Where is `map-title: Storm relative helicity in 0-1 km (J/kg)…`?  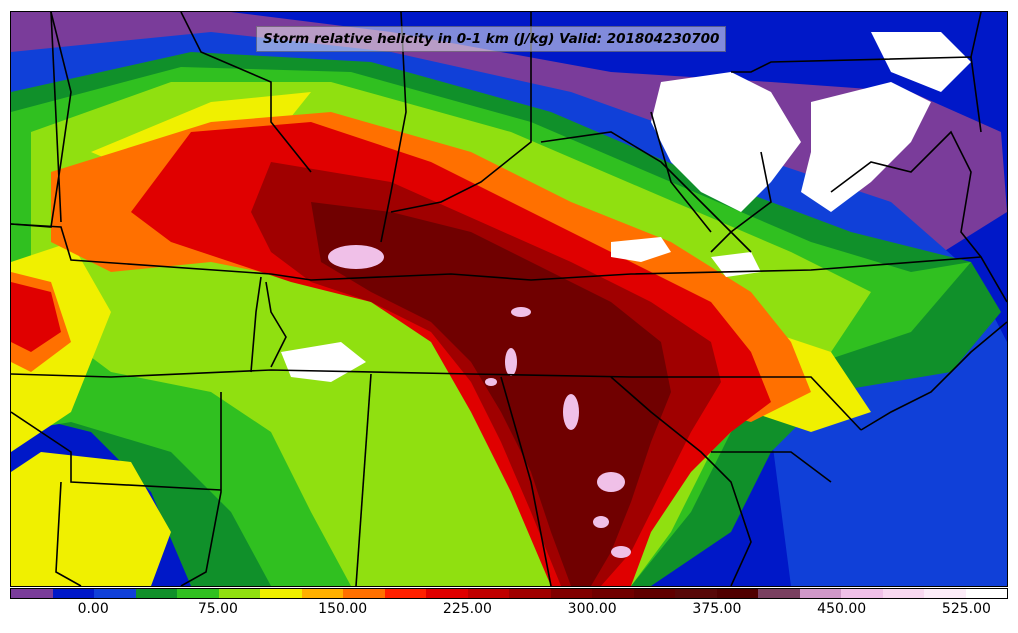
map-title: Storm relative helicity in 0-1 km (J/kg)… is located at coordinates (491, 39).